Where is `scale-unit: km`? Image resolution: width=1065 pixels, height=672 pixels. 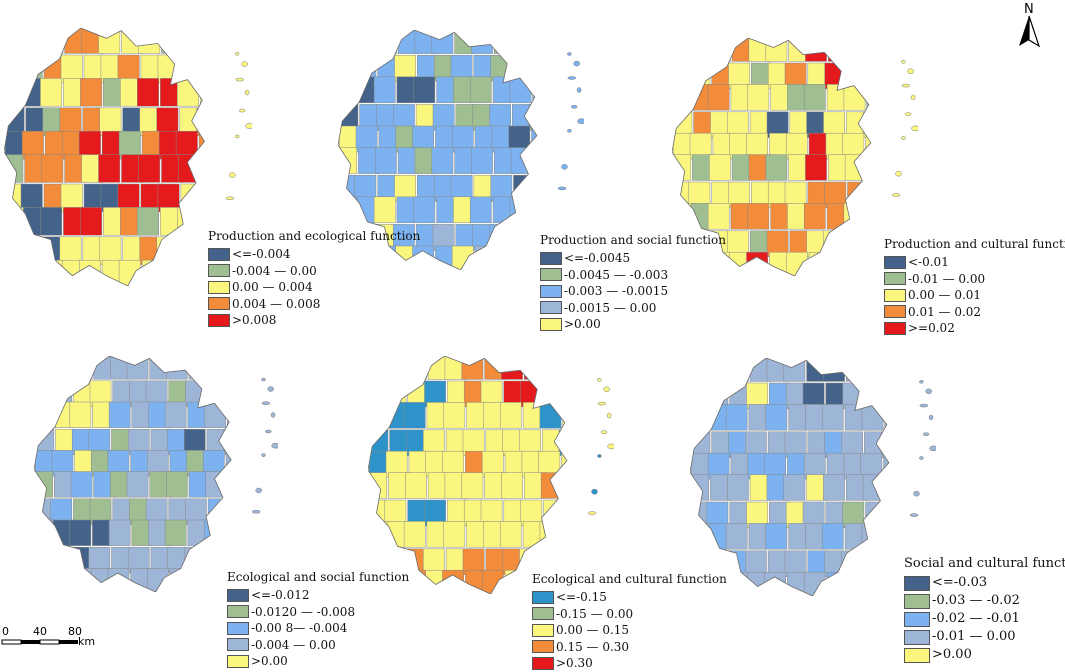
scale-unit: km is located at coordinates (86, 641).